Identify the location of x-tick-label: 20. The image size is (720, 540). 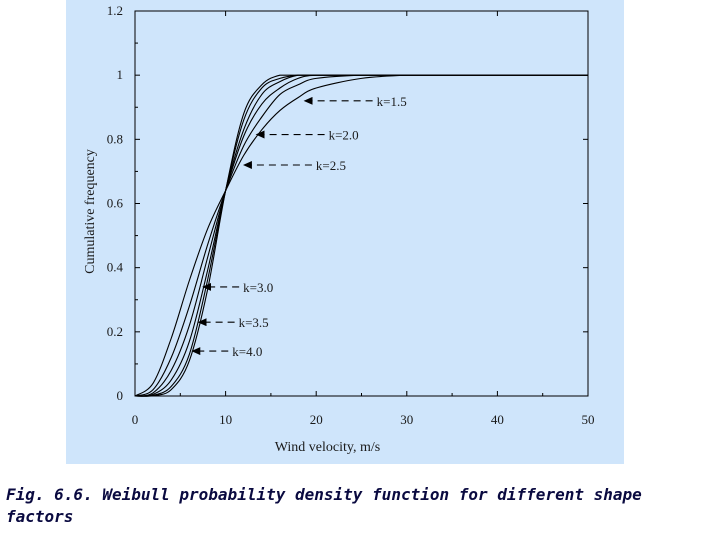
(316, 419).